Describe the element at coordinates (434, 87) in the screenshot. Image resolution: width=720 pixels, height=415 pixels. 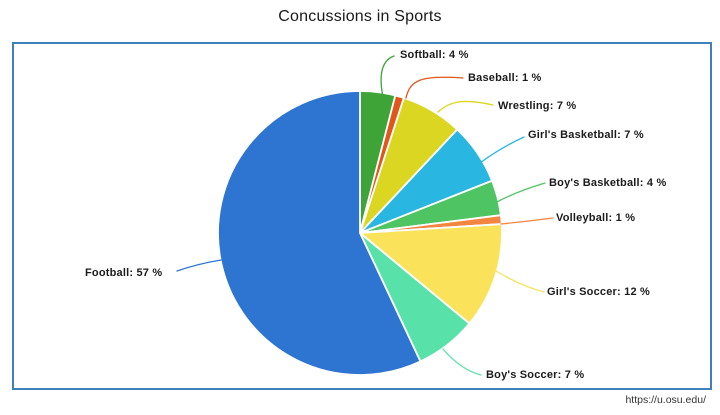
I see `leader-line-baseball` at that location.